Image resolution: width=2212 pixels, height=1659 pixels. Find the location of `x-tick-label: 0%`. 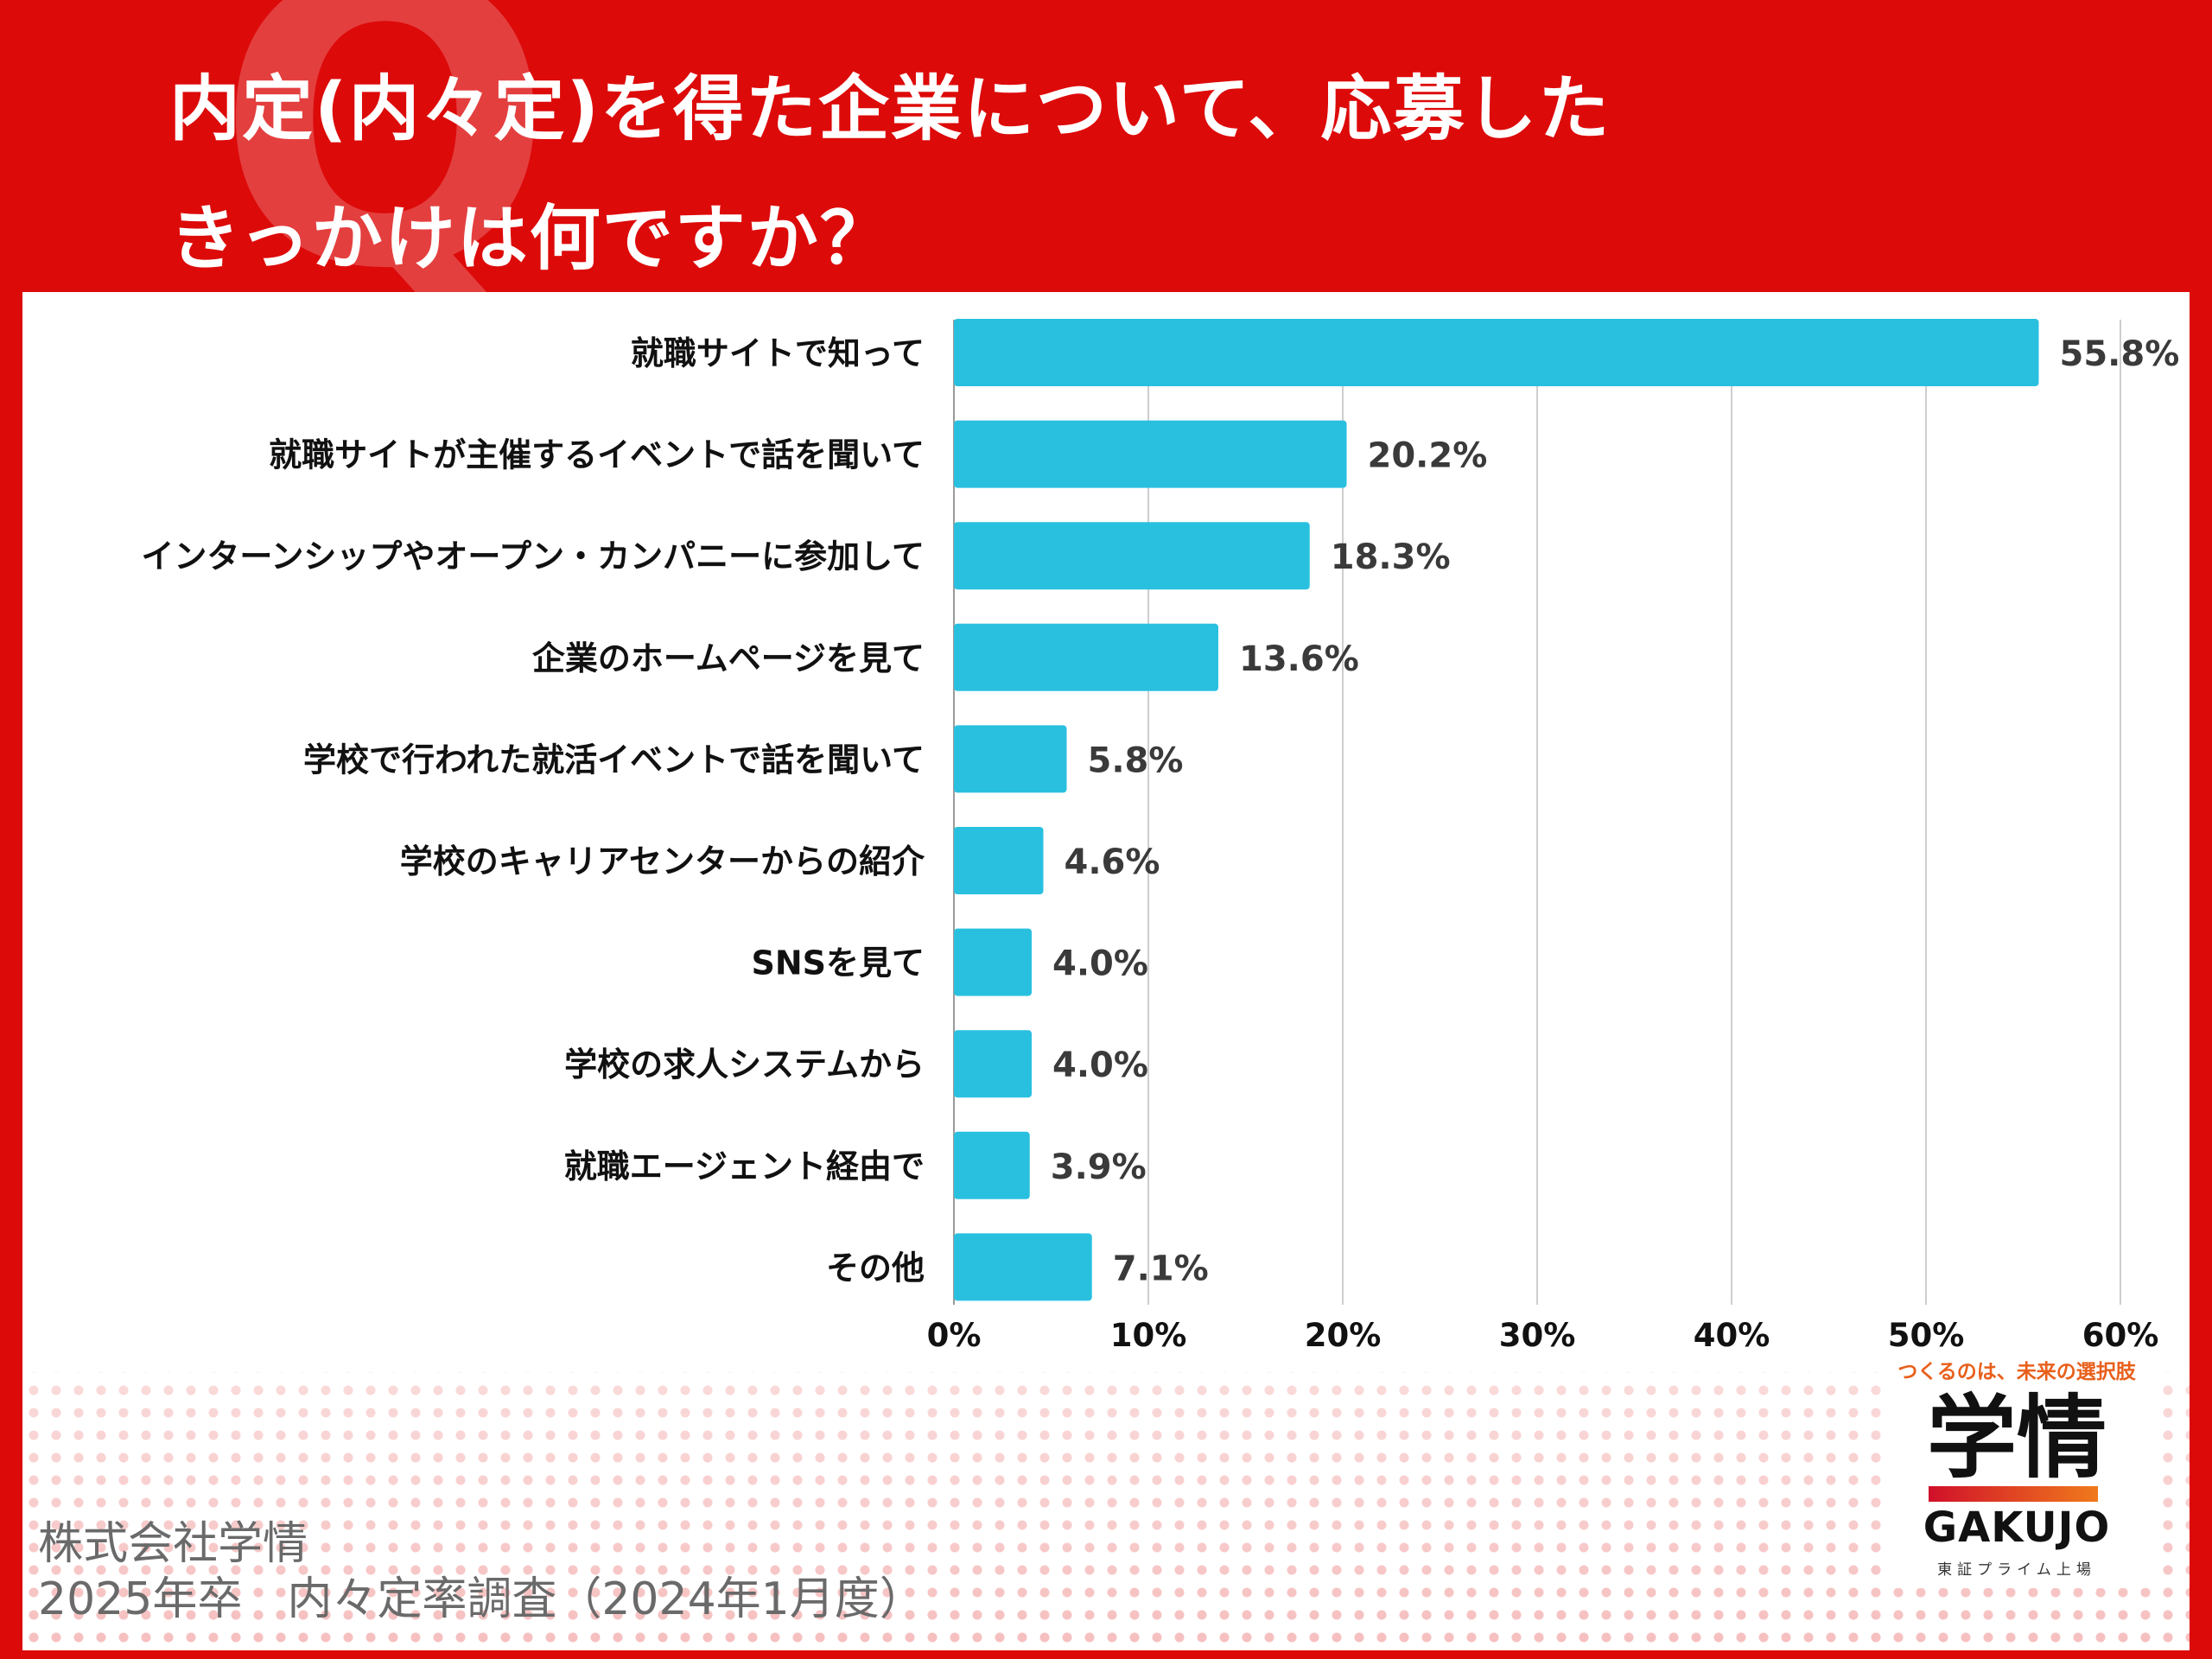

x-tick-label: 0% is located at coordinates (955, 1335).